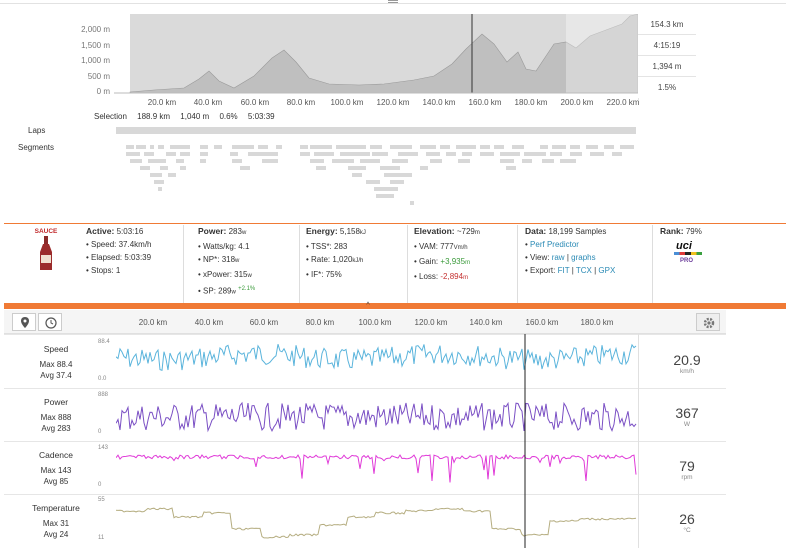 The width and height of the screenshot is (786, 552). I want to click on export-fit-link: FIT, so click(563, 270).